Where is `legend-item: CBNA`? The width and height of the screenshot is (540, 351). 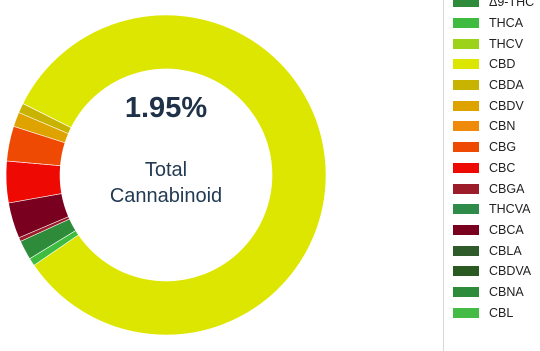
legend-item: CBNA is located at coordinates (493, 292).